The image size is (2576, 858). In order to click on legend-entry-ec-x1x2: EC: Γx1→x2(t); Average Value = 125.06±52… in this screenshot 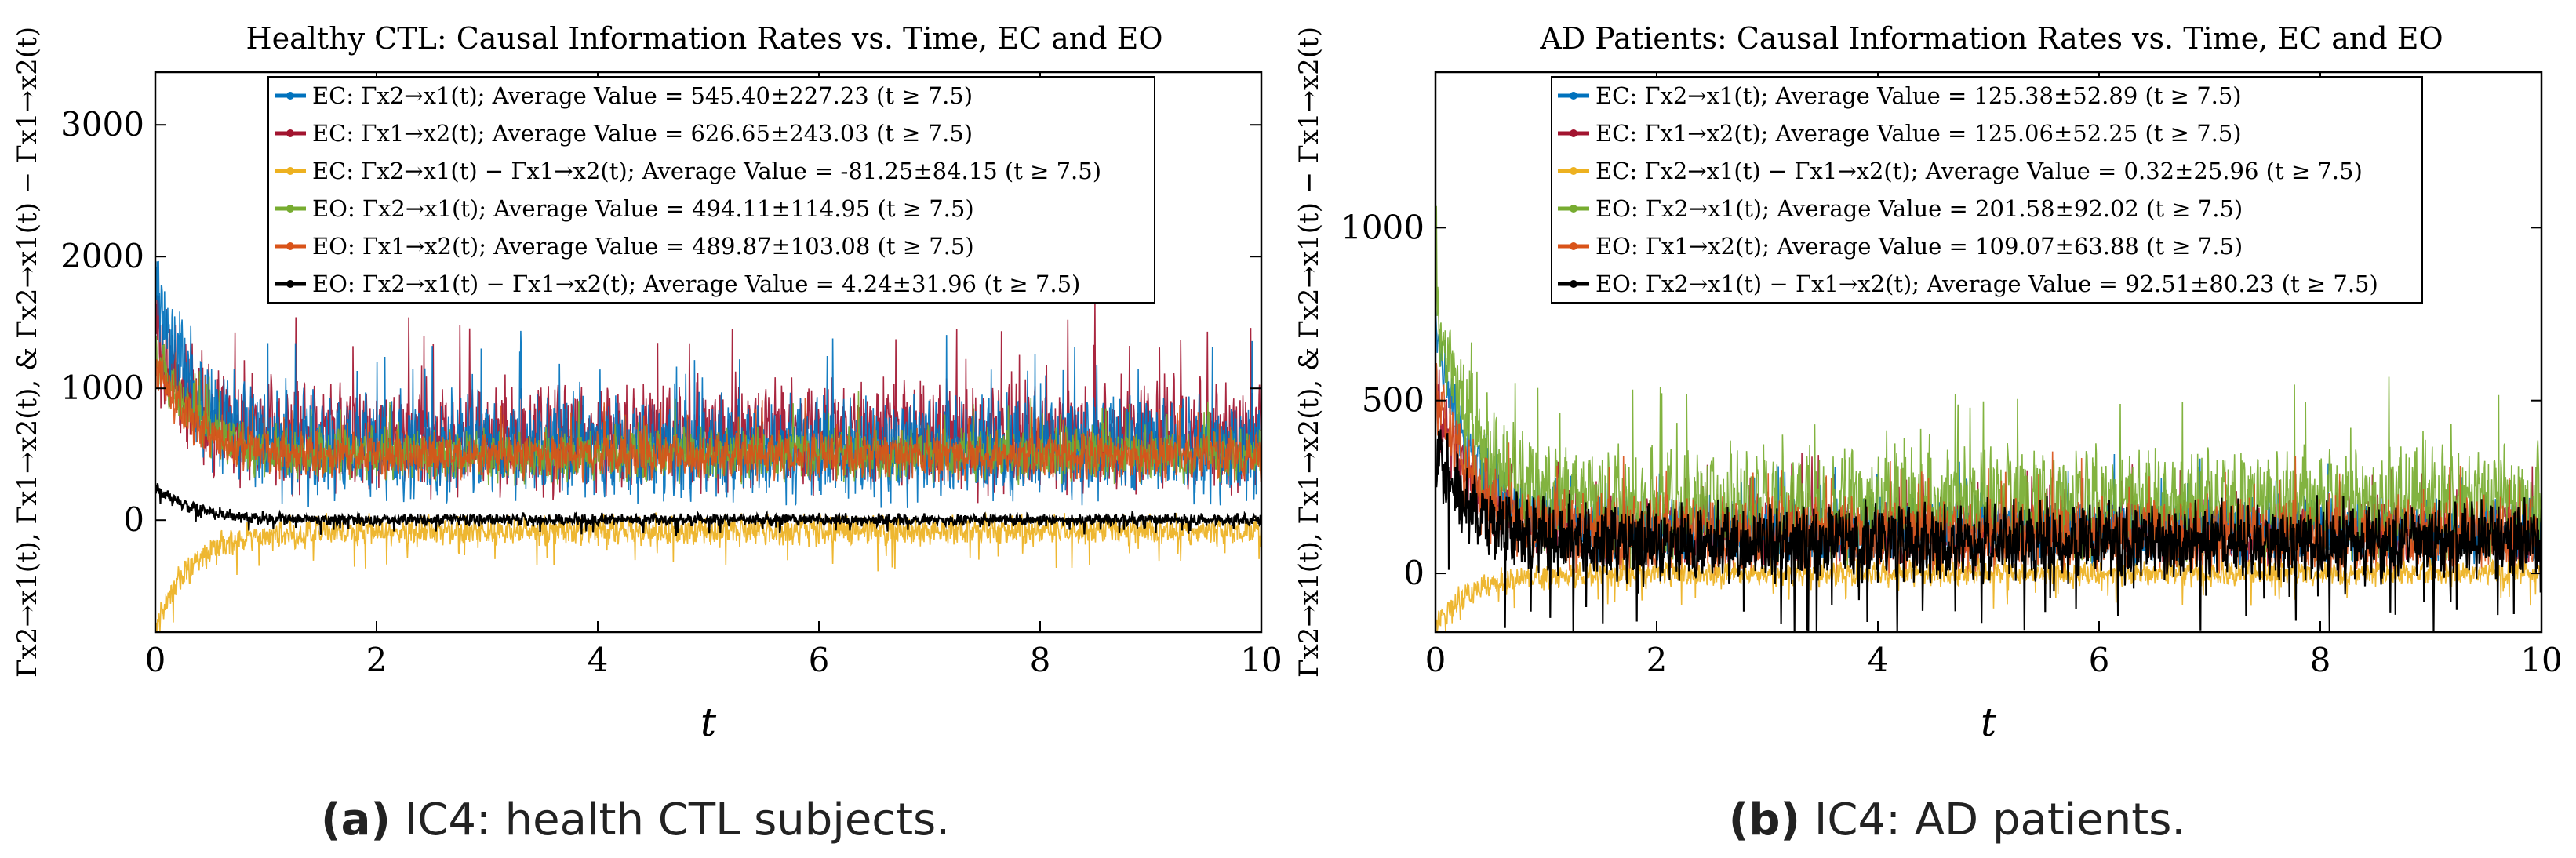, I will do `click(1918, 134)`.